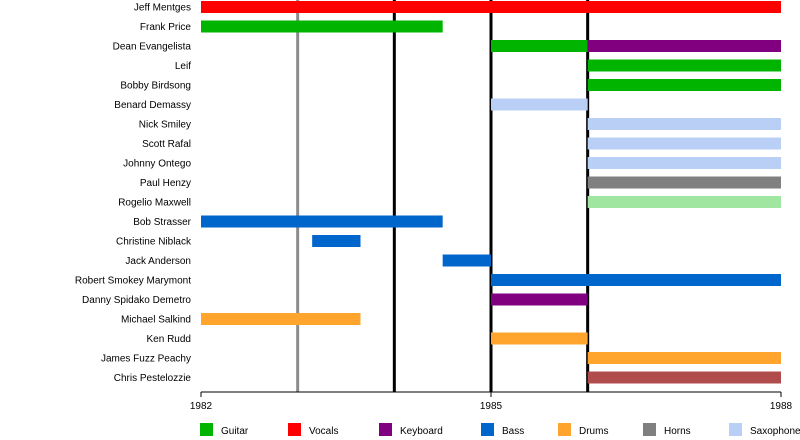  I want to click on legend-label-guitar: Guitar, so click(235, 431).